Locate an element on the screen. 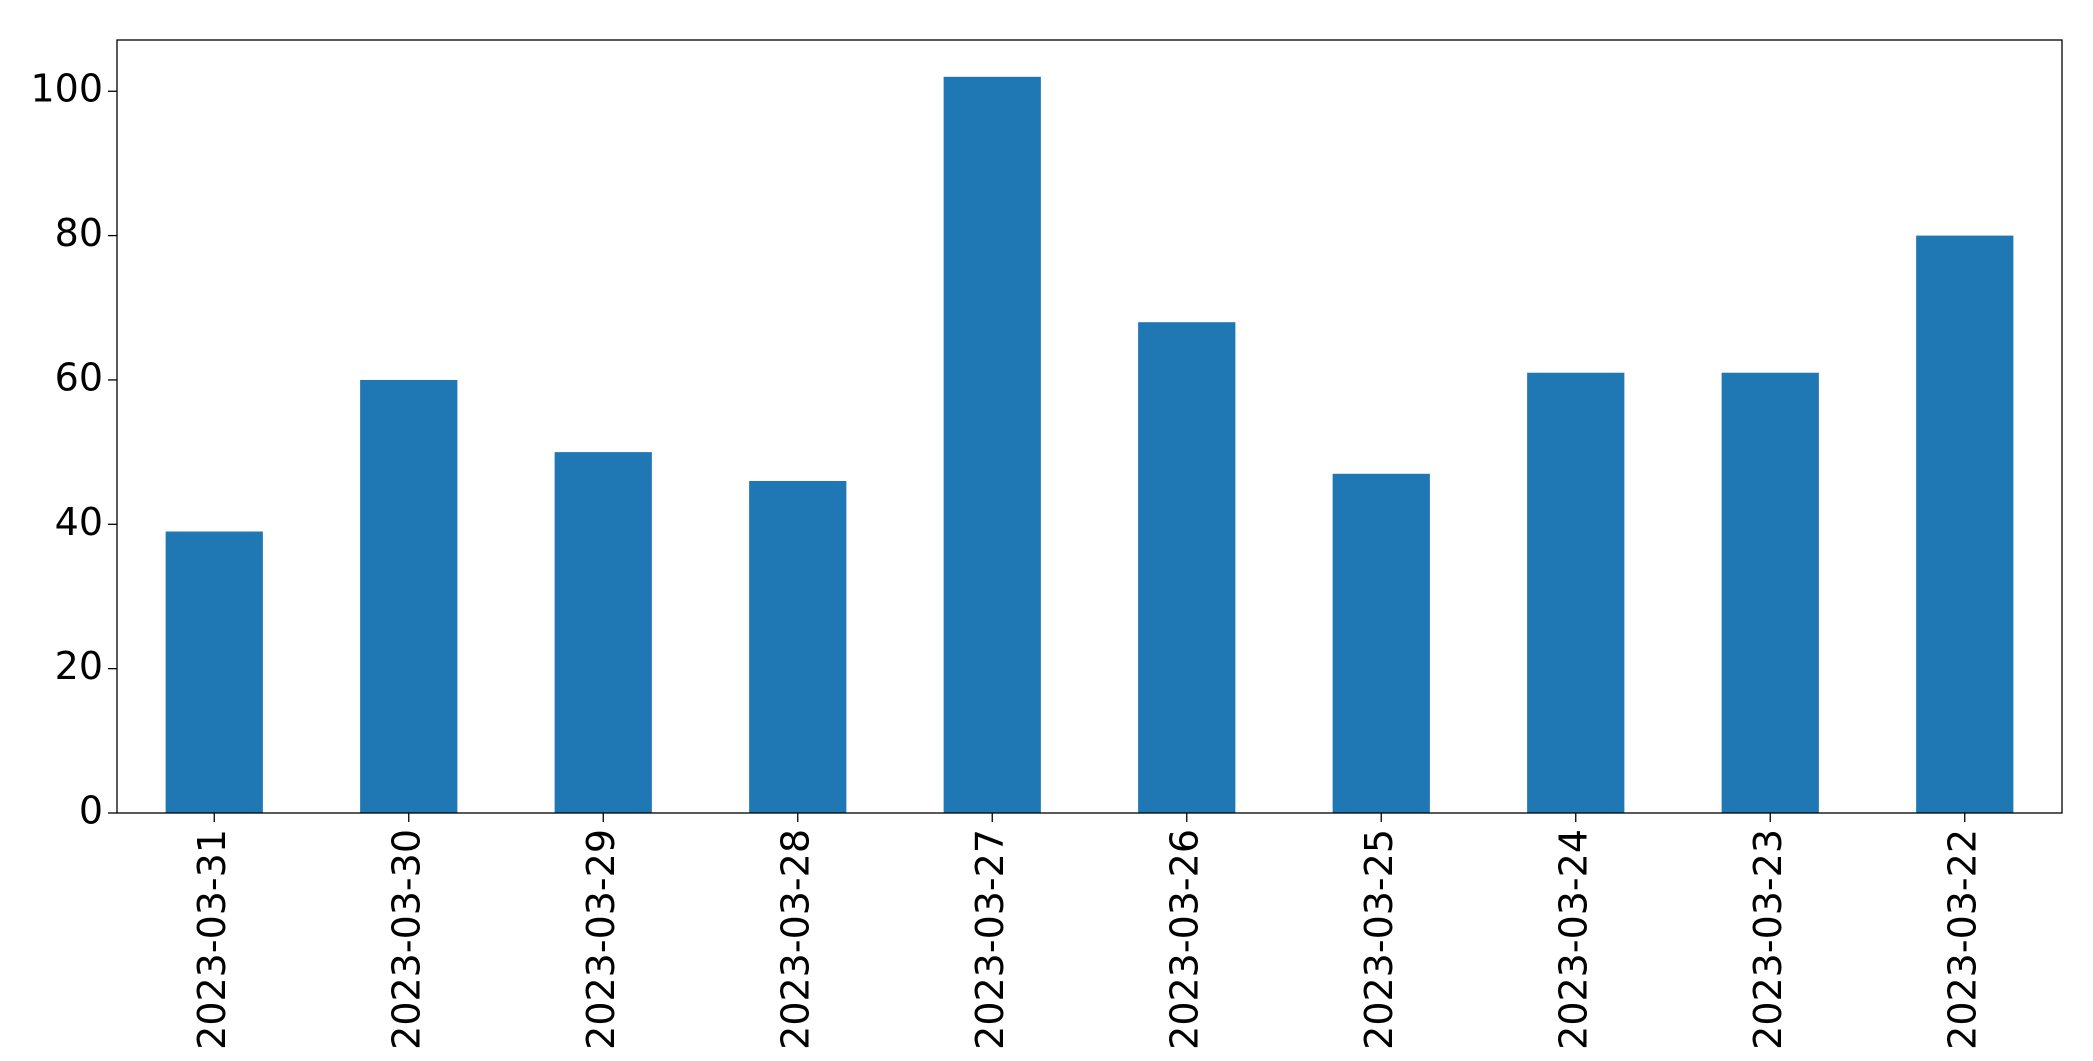 The height and width of the screenshot is (1061, 2093). x-tick-label: 2023-03-27 is located at coordinates (990, 939).